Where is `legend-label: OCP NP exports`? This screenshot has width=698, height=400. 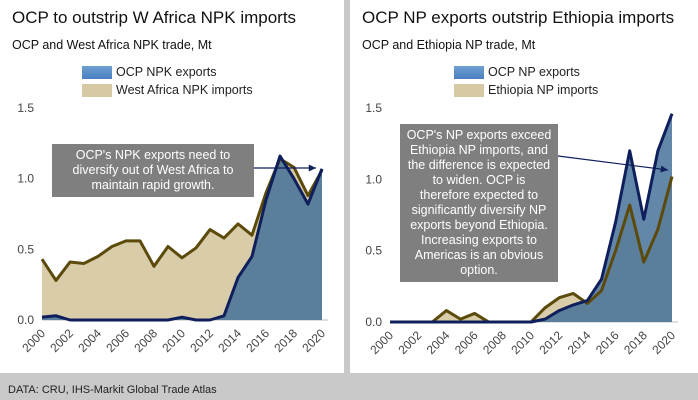 legend-label: OCP NP exports is located at coordinates (534, 72).